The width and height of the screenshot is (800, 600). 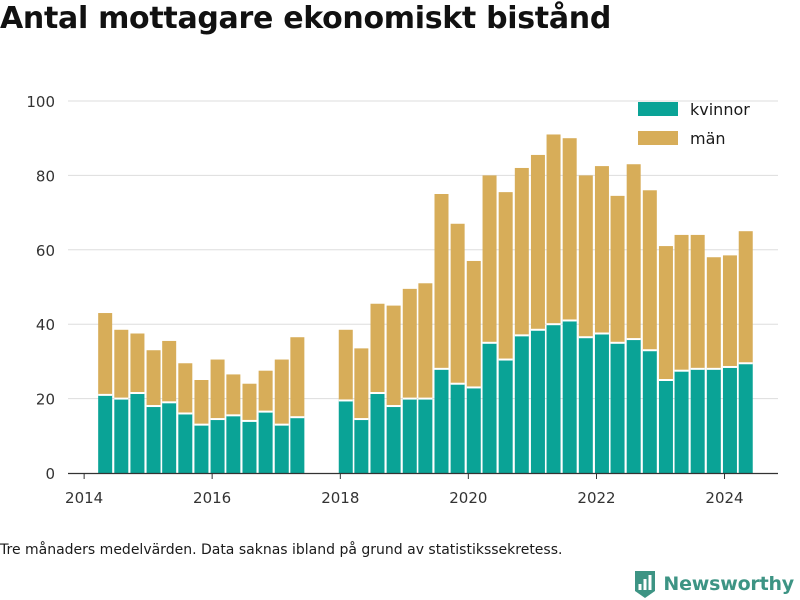 What do you see at coordinates (40, 288) in the screenshot?
I see `y-axis-tick-labels: 0 20 40 60 80 100` at bounding box center [40, 288].